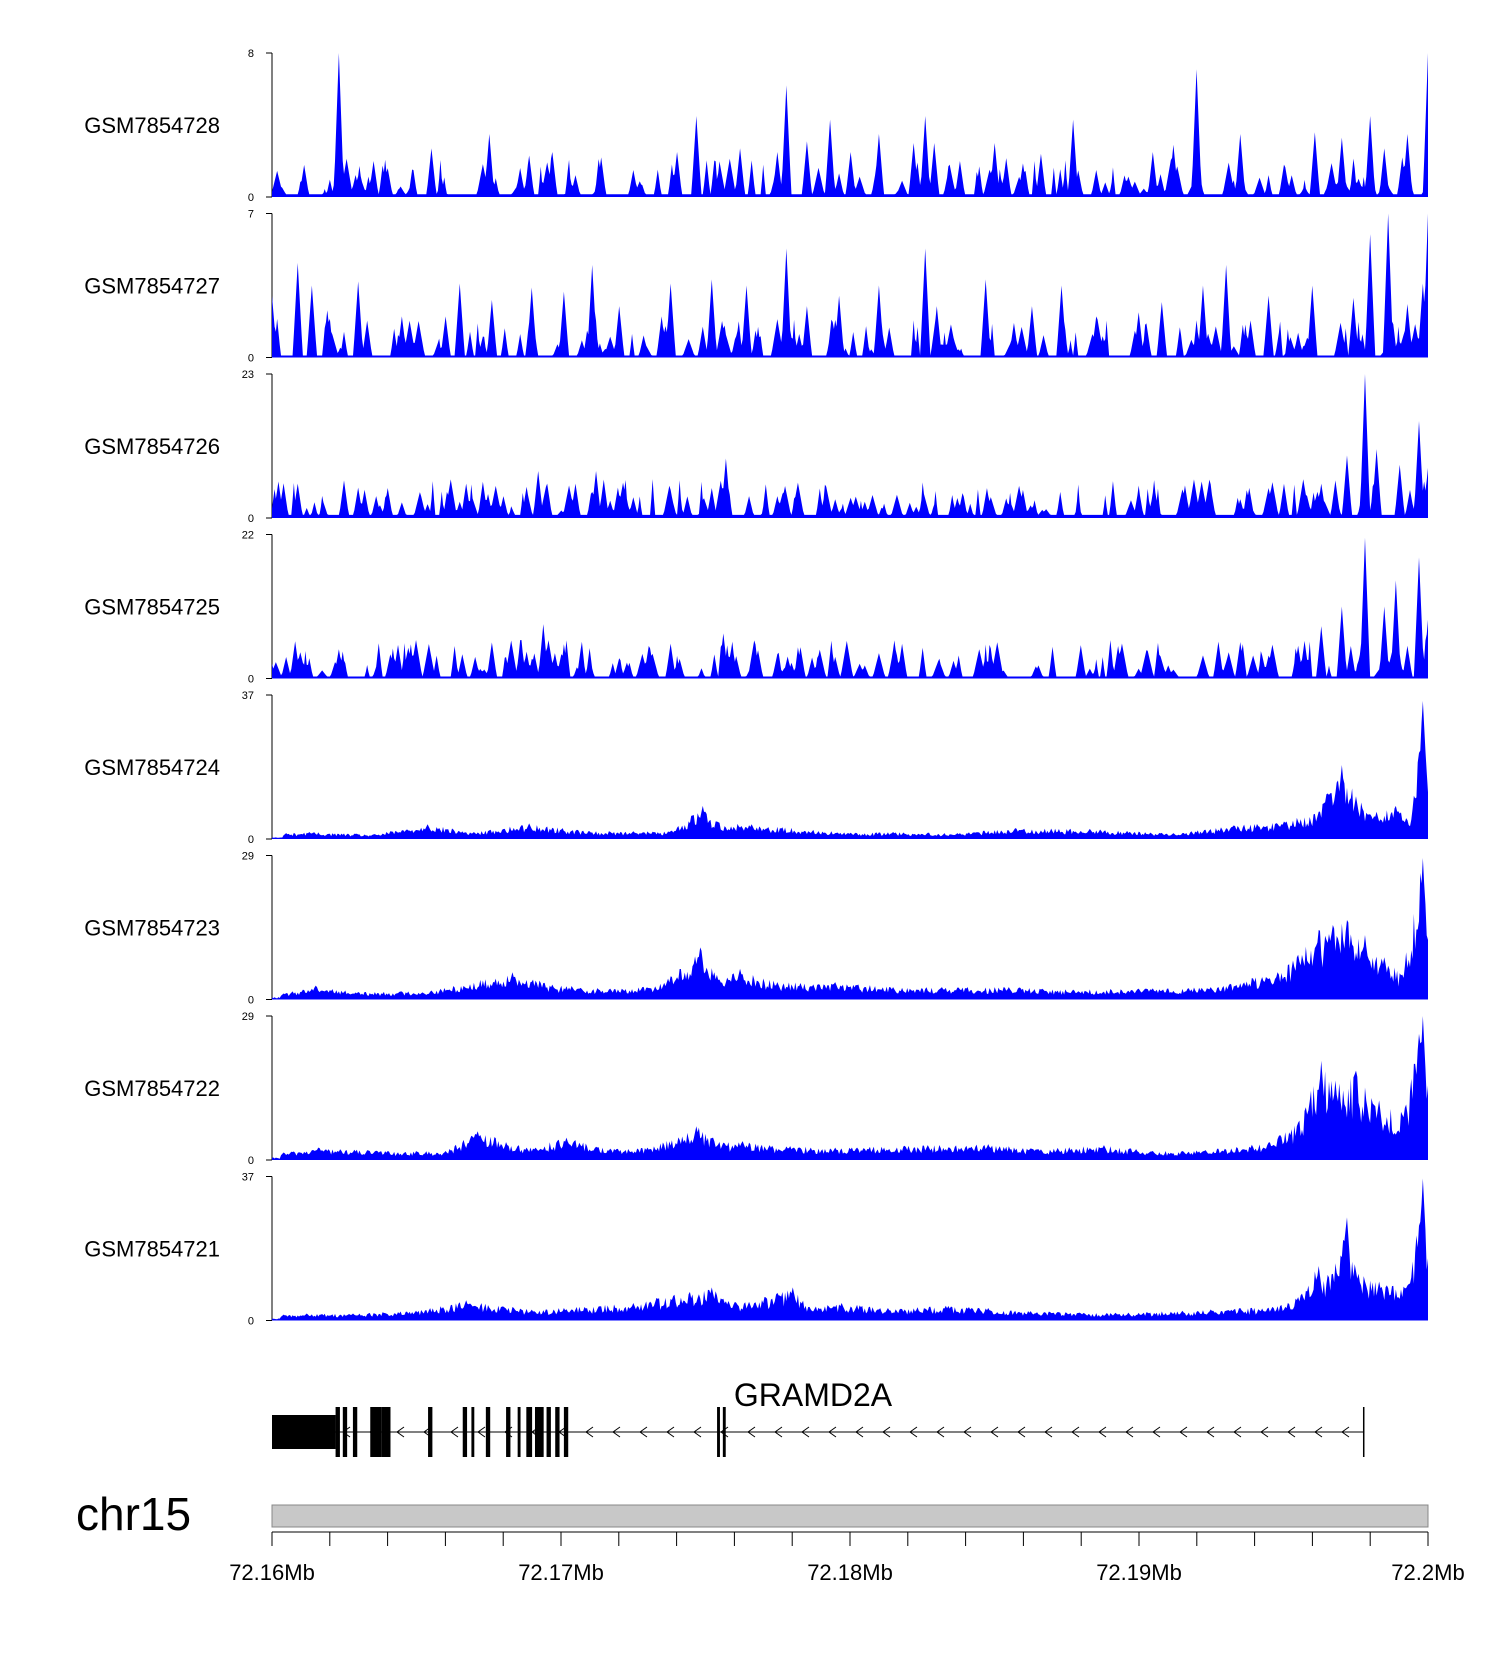 This screenshot has width=1500, height=1660. I want to click on gene-model-track: GRAMD2A, so click(818, 1417).